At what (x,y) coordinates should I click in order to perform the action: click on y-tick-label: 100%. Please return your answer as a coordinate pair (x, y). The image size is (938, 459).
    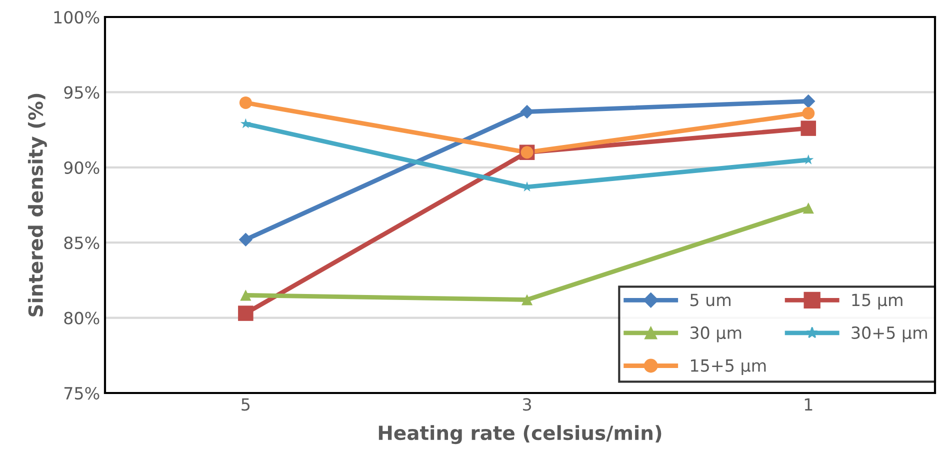
    Looking at the image, I should click on (77, 17).